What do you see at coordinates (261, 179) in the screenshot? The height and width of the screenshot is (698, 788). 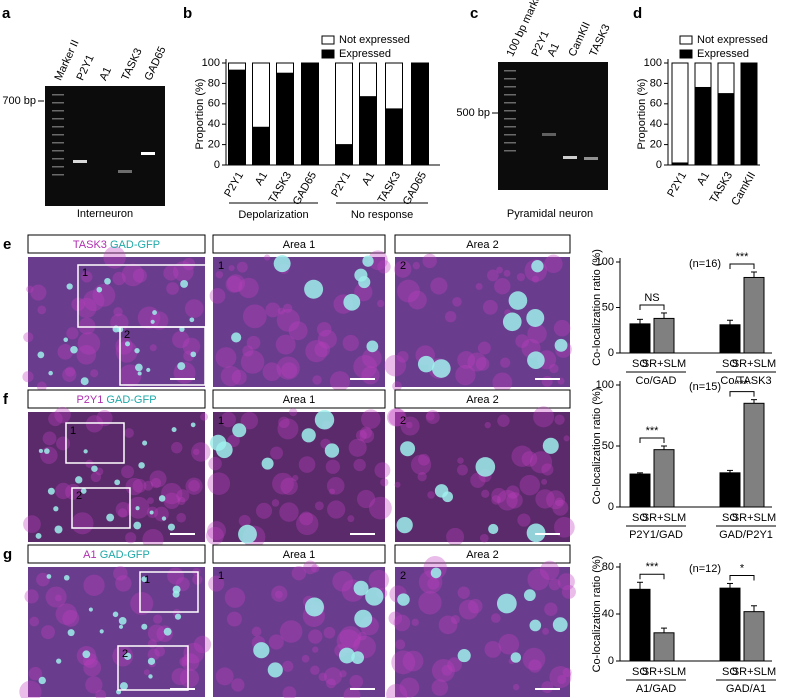 I see `x-tick-label: A1` at bounding box center [261, 179].